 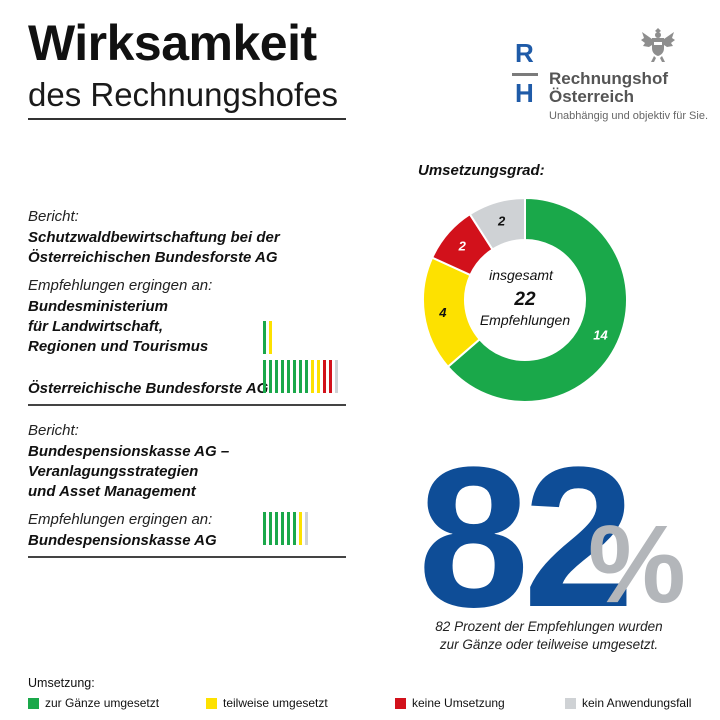 I want to click on report-2-recipients-label: Empfehlungen ergingen an:, so click(x=120, y=519).